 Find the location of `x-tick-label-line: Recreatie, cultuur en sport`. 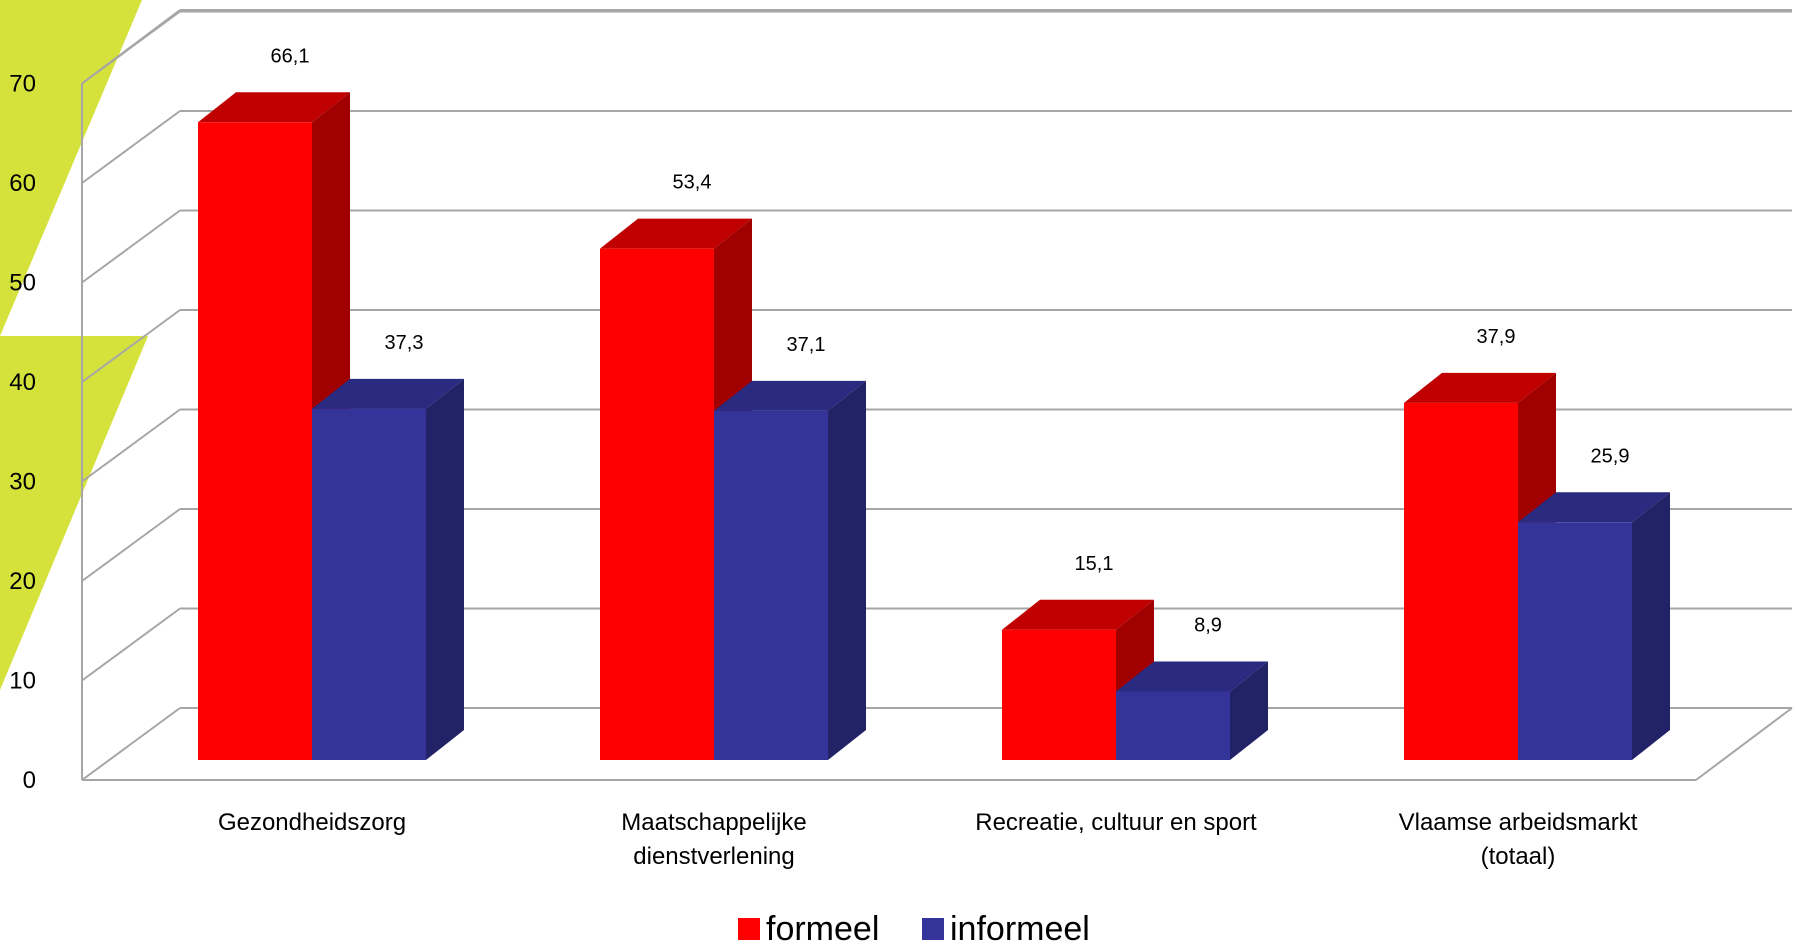

x-tick-label-line: Recreatie, cultuur en sport is located at coordinates (1116, 822).